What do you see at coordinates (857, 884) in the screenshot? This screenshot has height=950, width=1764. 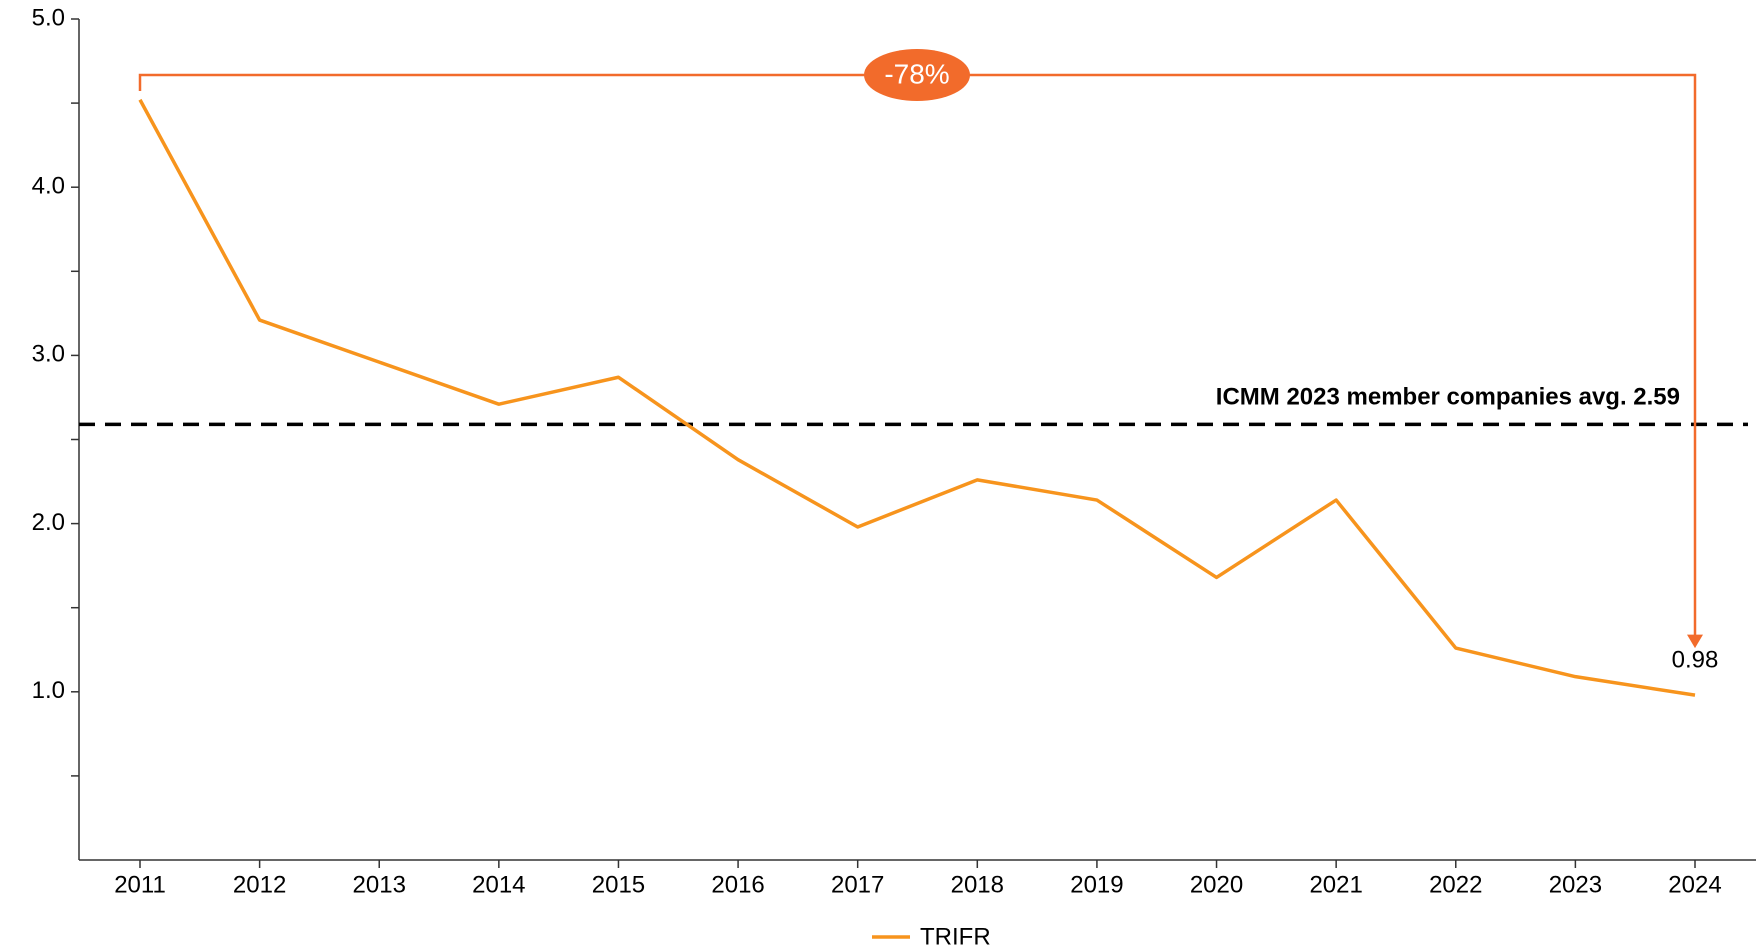 I see `x-tick-label: 2017` at bounding box center [857, 884].